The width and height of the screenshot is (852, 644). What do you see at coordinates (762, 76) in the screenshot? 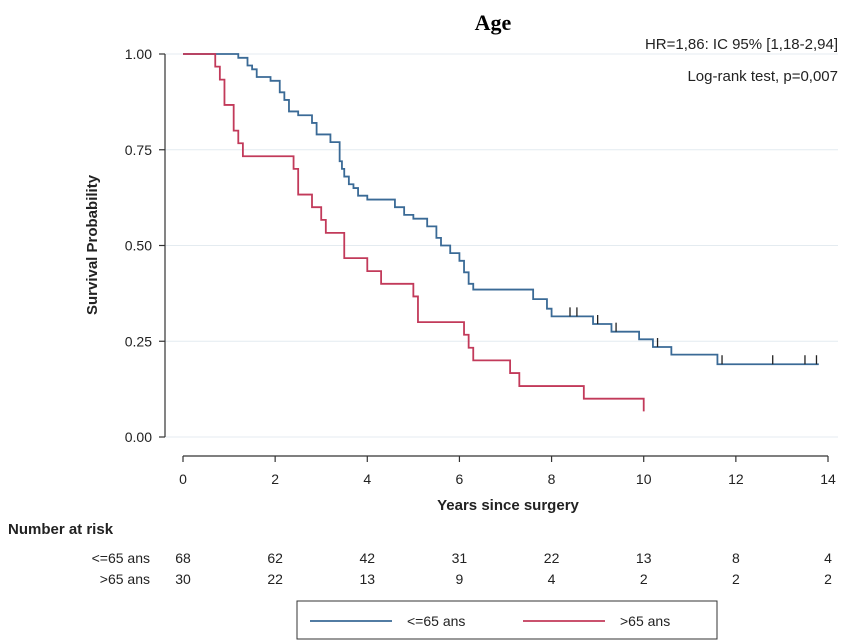
I see `logrank-annotation: Log-rank test, p=0,007` at bounding box center [762, 76].